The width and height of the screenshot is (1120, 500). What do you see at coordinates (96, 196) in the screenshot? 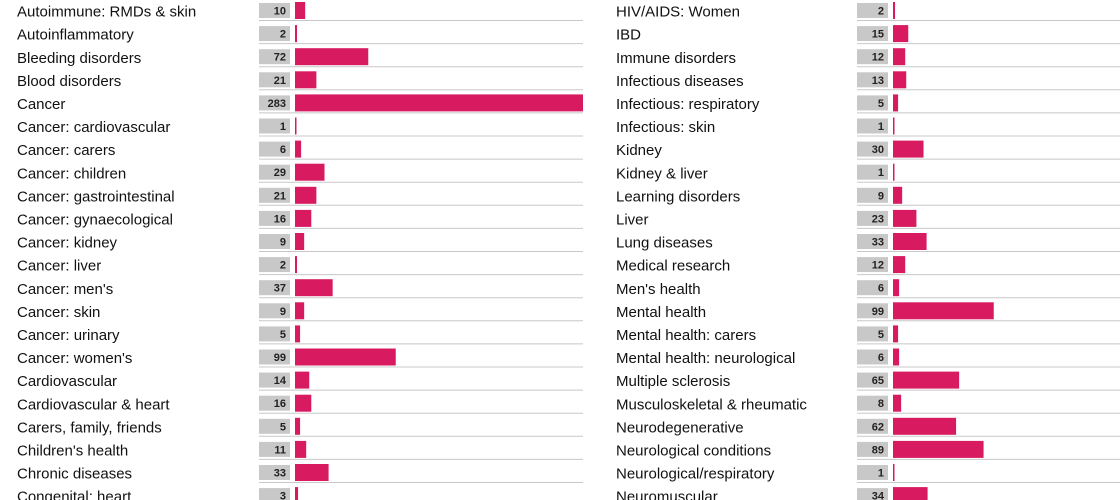
I see `left-chart-category-label: Cancer: gastrointestinal` at bounding box center [96, 196].